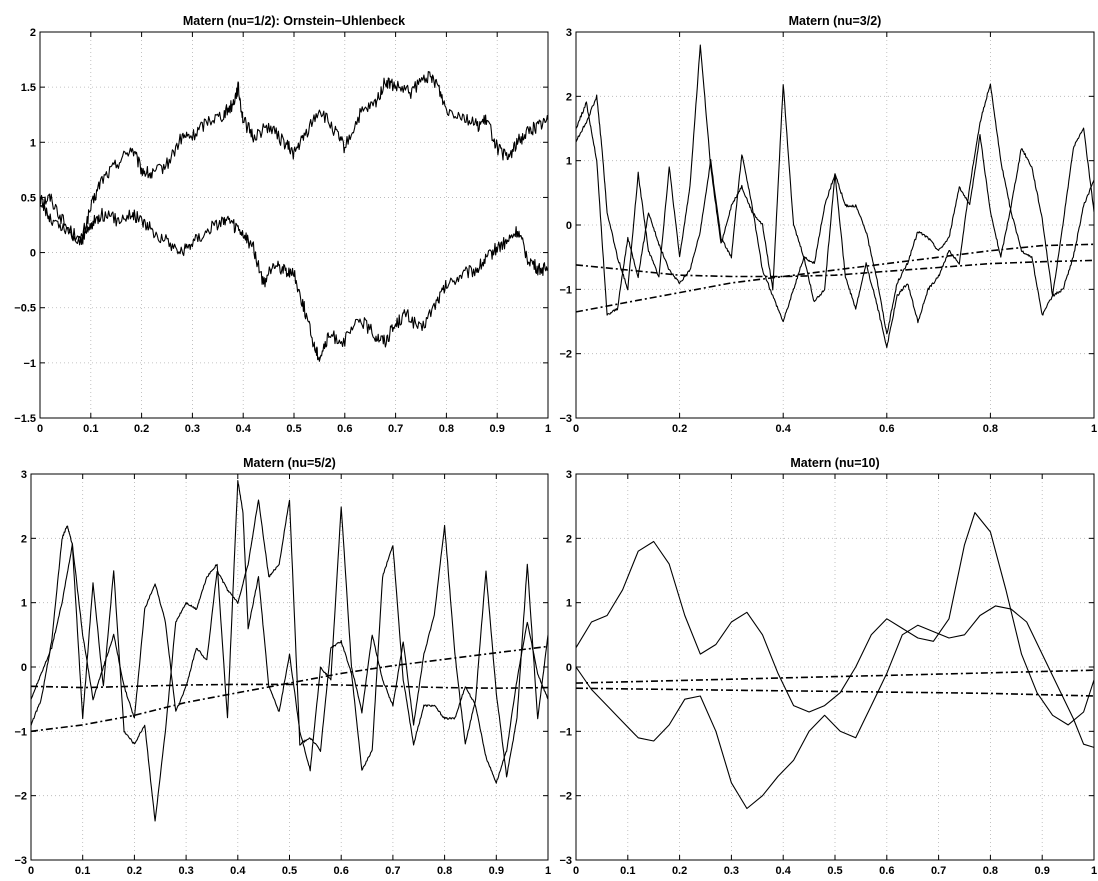  Describe the element at coordinates (834, 463) in the screenshot. I see `chart-title: Matern (nu=10)` at that location.